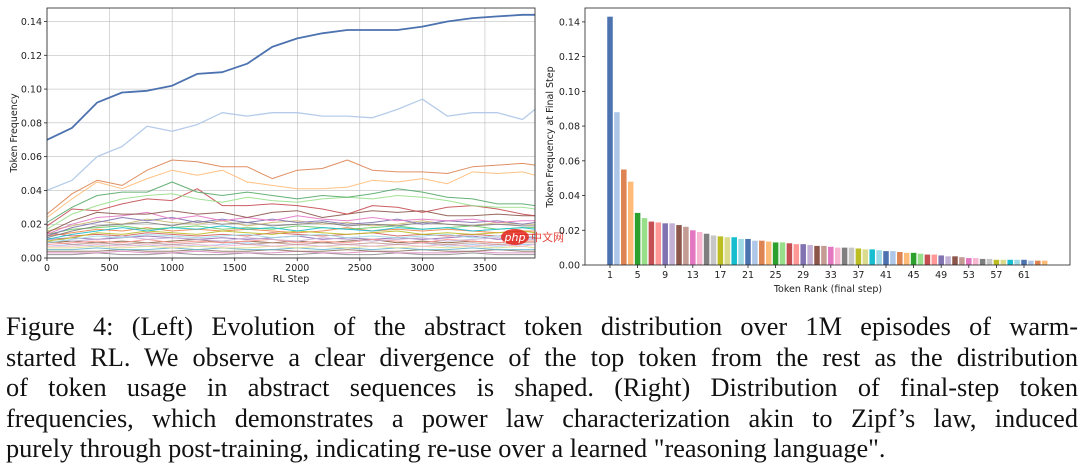 The height and width of the screenshot is (473, 1080). Describe the element at coordinates (109, 268) in the screenshot. I see `left-x-tick-label: 500` at that location.